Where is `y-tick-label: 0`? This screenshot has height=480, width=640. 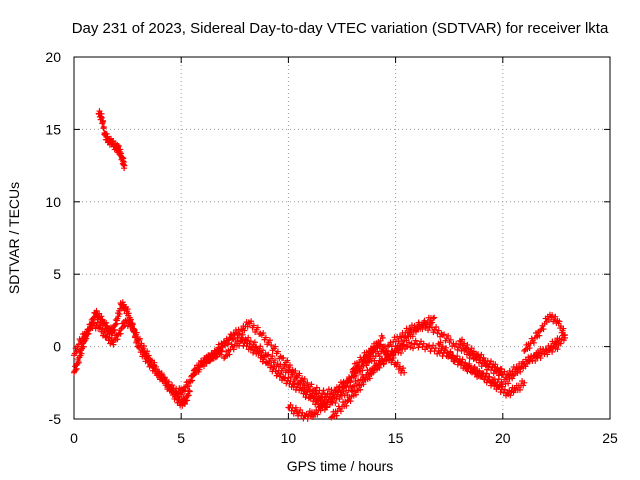 y-tick-label: 0 is located at coordinates (57, 347).